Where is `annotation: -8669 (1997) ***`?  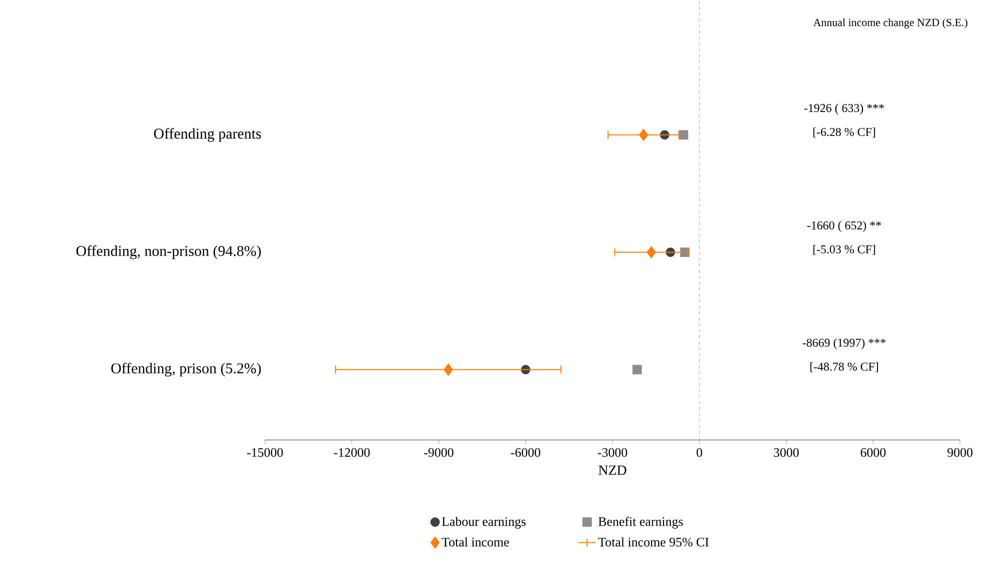 annotation: -8669 (1997) *** is located at coordinates (844, 344).